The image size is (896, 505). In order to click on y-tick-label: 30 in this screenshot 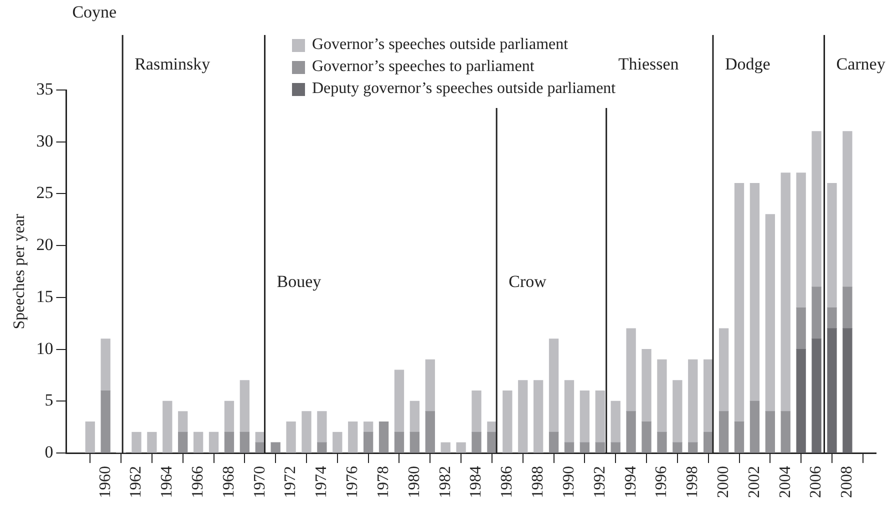, I will do `click(45, 140)`.